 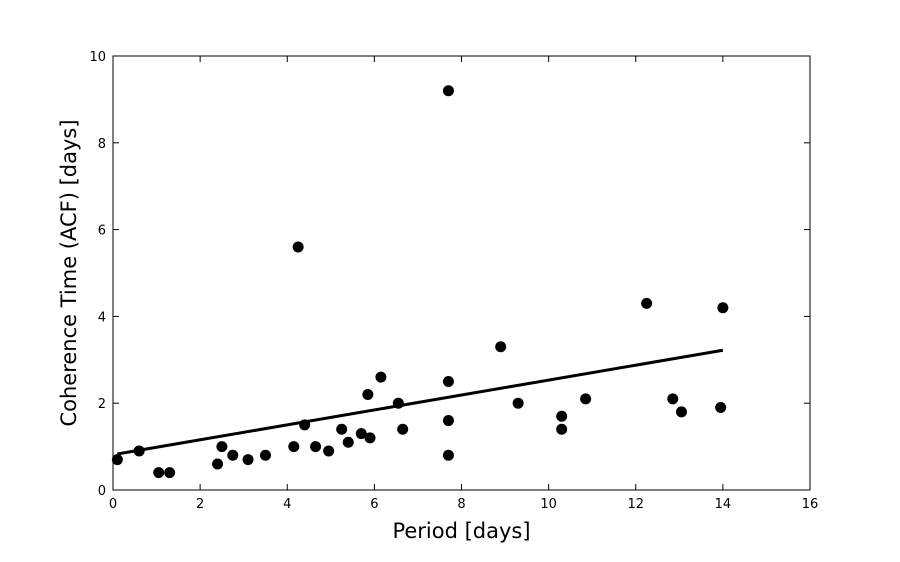 What do you see at coordinates (635, 504) in the screenshot?
I see `x-tick-label: 12` at bounding box center [635, 504].